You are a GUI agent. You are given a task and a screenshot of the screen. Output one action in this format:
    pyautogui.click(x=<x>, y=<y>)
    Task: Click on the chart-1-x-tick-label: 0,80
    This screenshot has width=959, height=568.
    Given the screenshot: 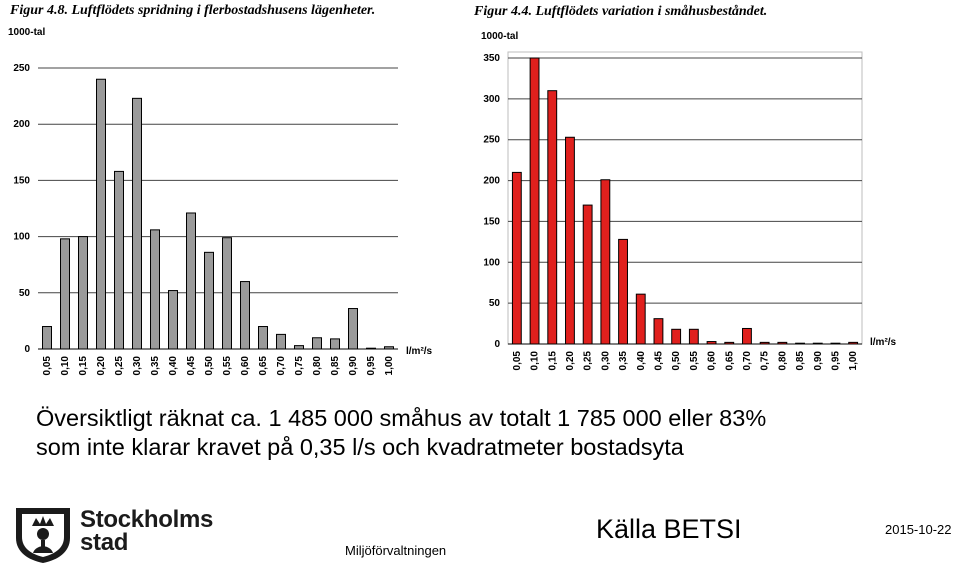 What is the action you would take?
    pyautogui.click(x=317, y=366)
    